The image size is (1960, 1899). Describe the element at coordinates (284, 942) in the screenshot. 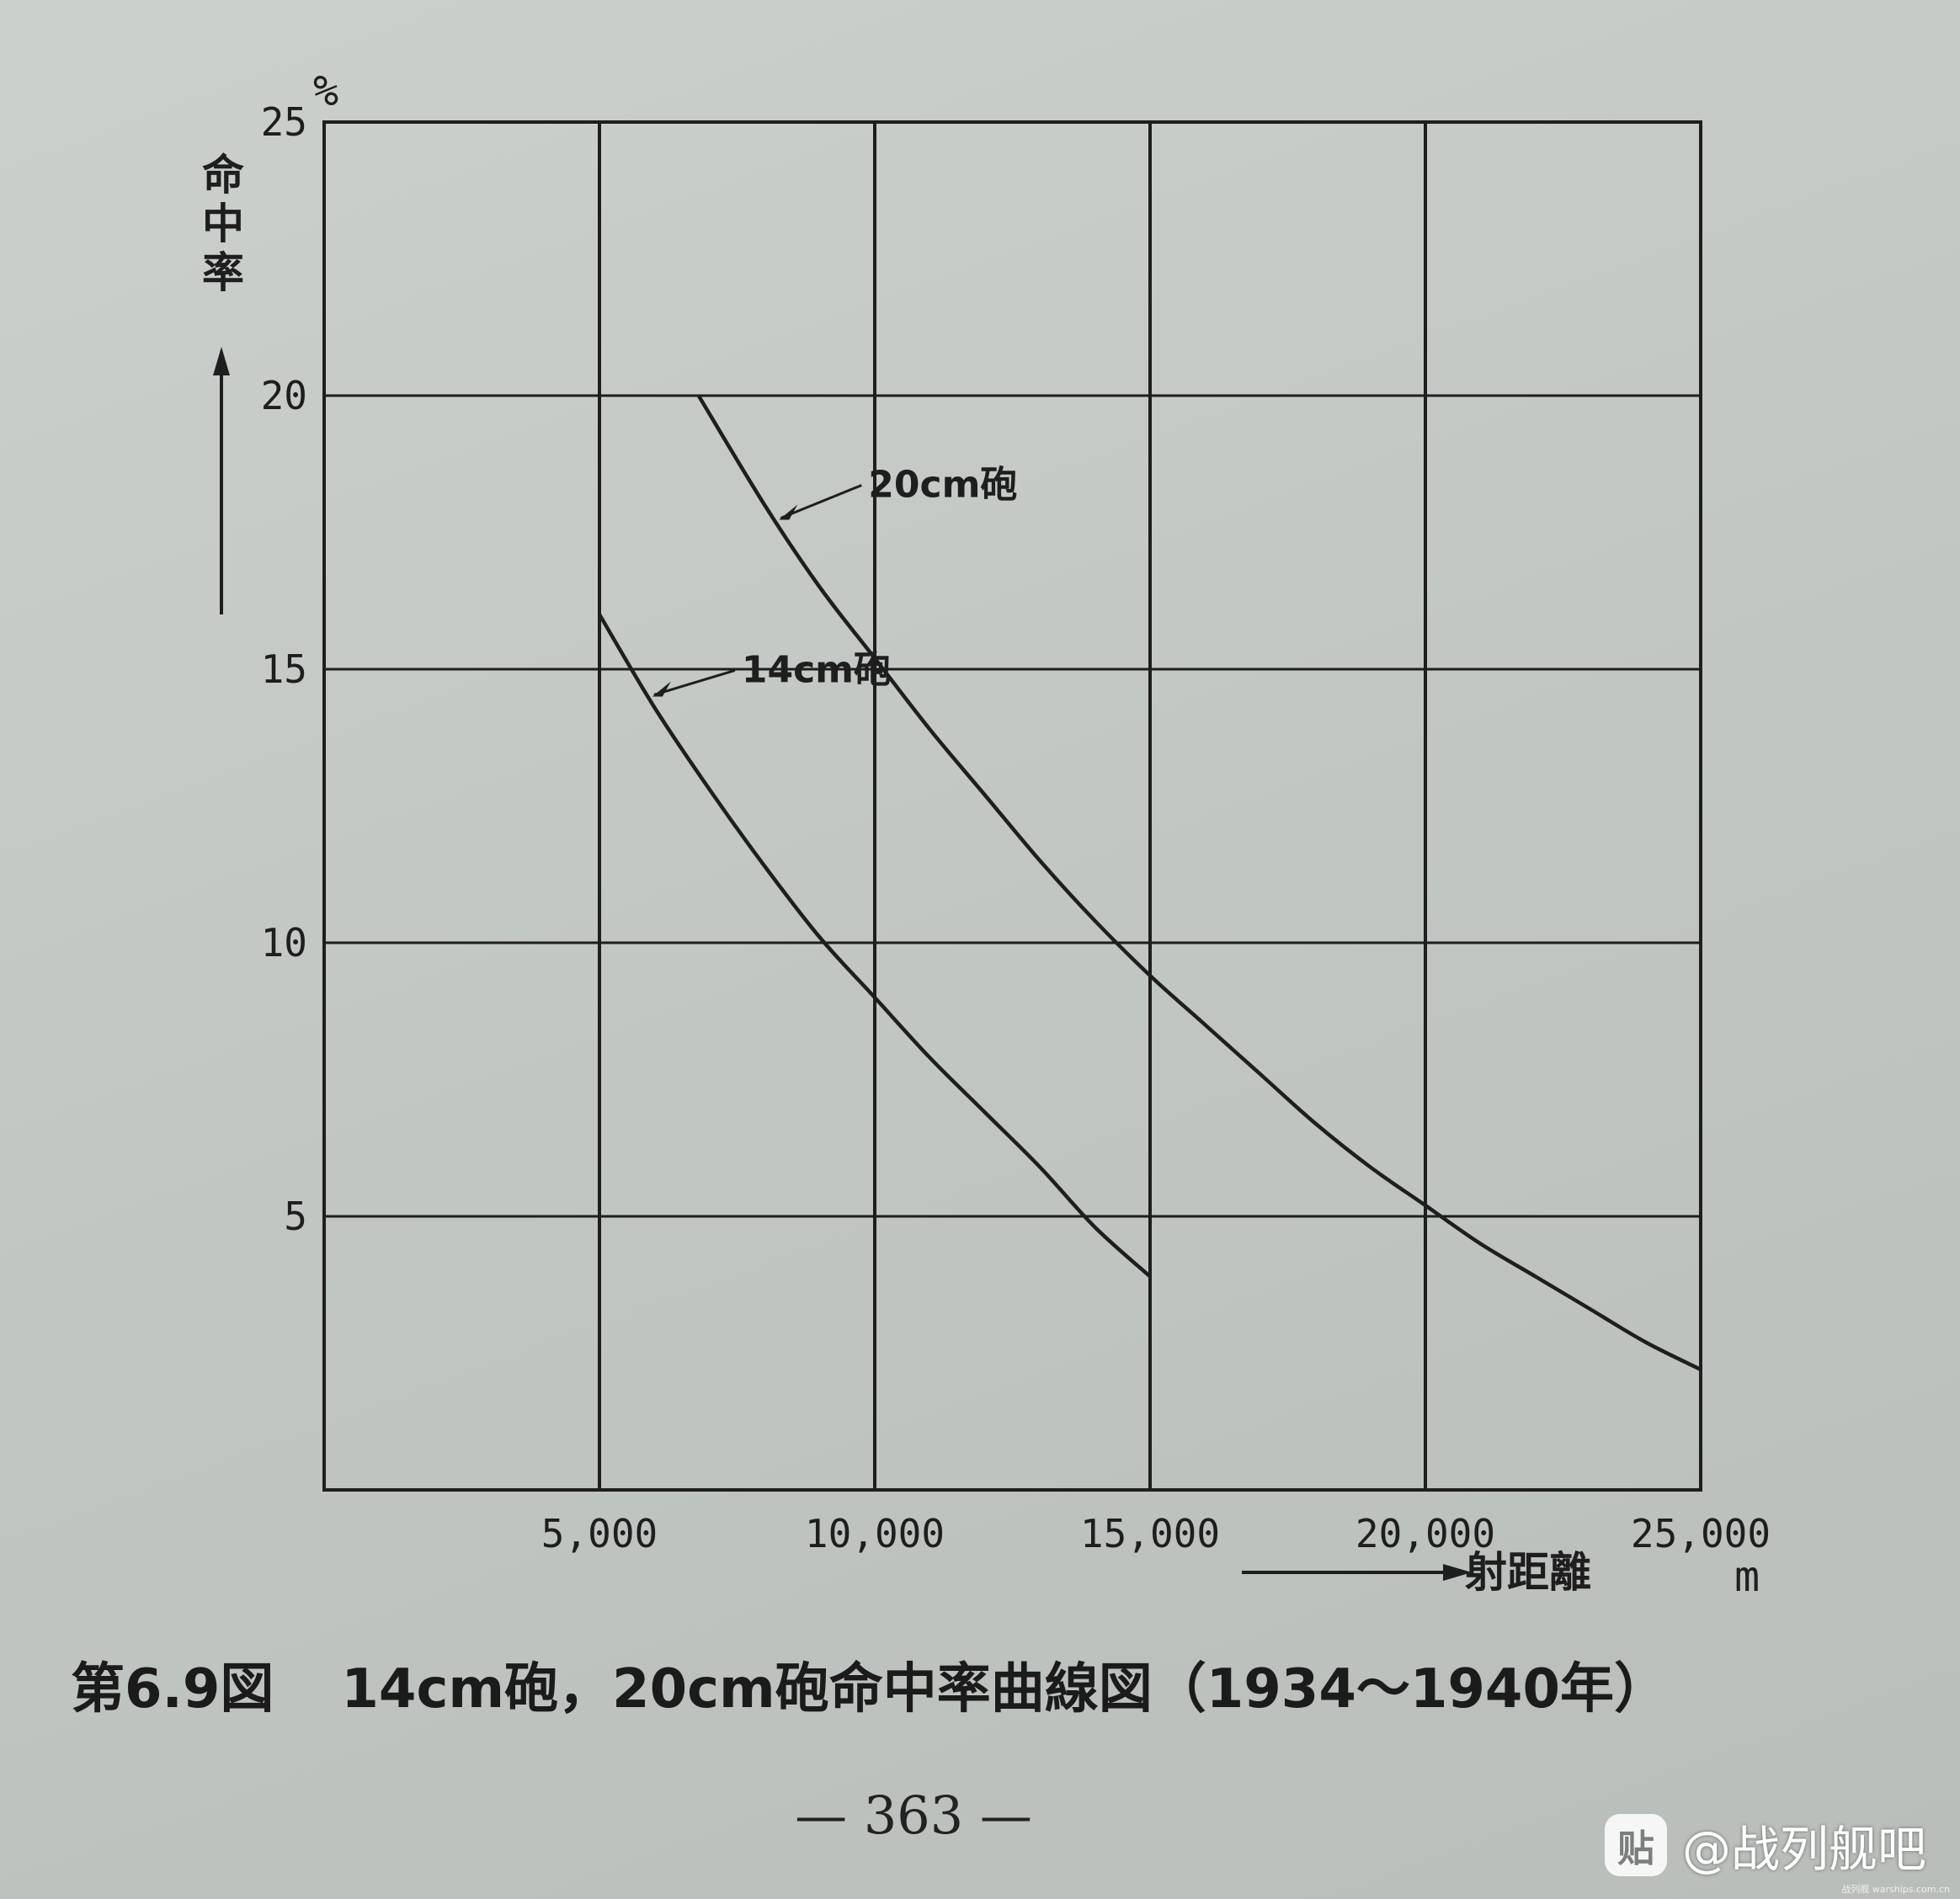

I see `y-tick-label: 10` at that location.